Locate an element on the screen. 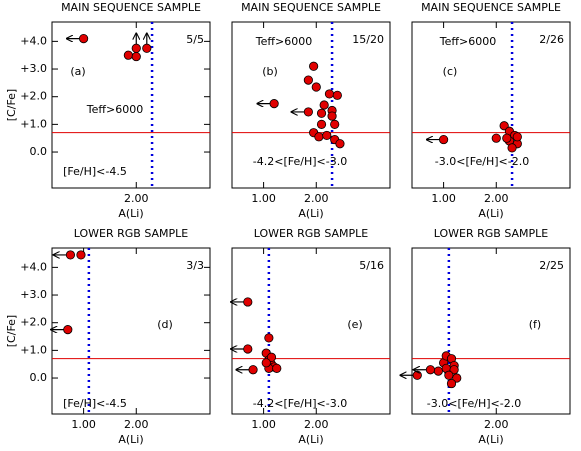  annotation: (e) is located at coordinates (354, 324).